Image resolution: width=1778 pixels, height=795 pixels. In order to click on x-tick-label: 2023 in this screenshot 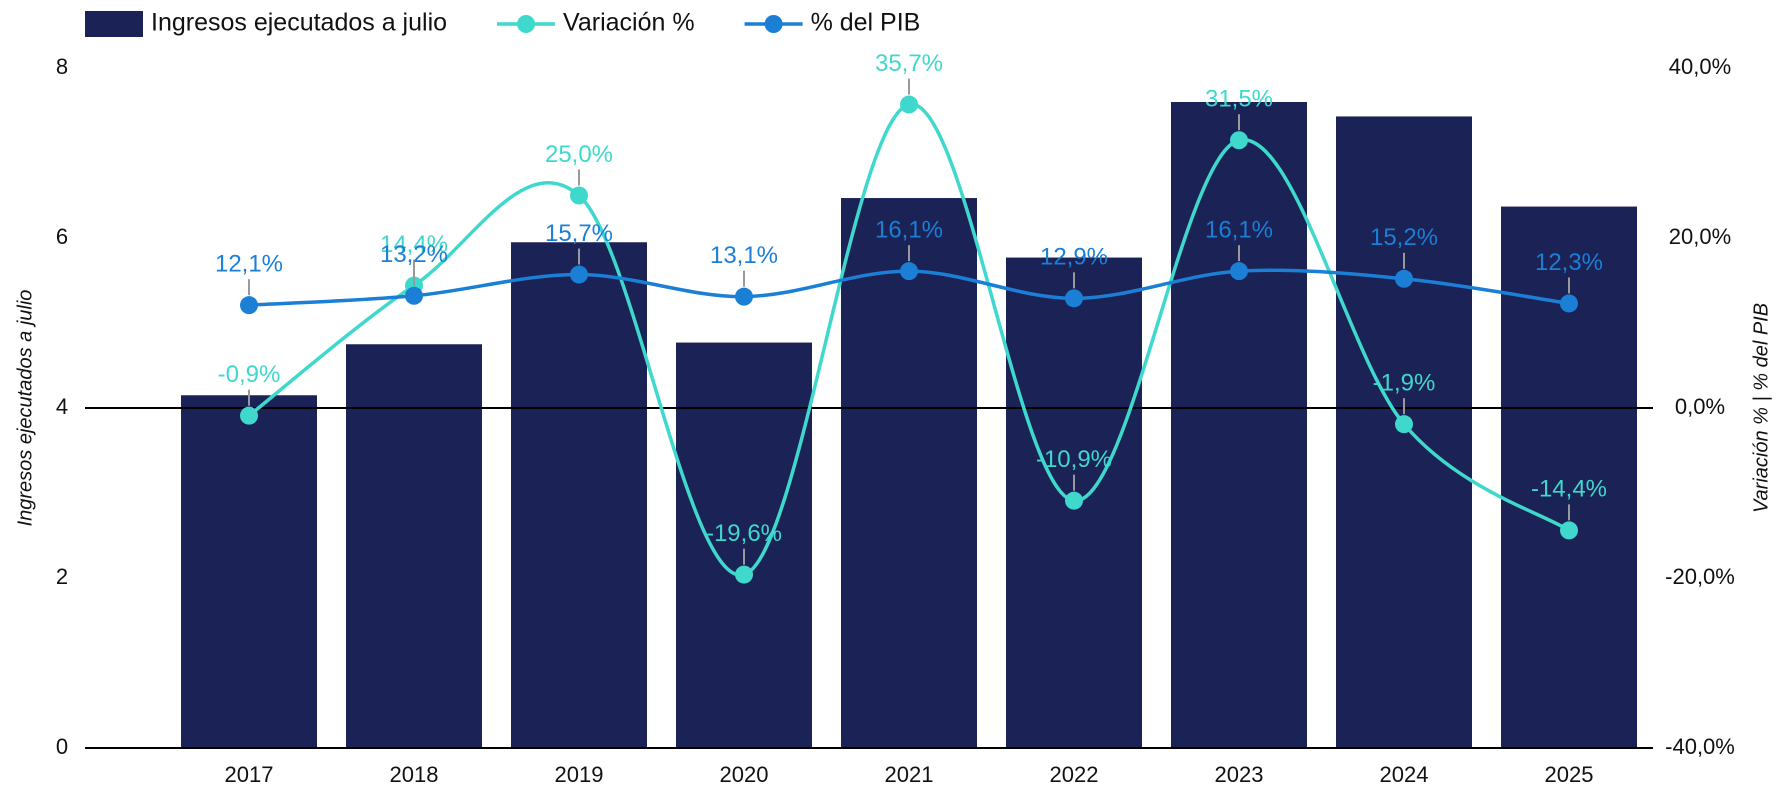, I will do `click(1239, 774)`.